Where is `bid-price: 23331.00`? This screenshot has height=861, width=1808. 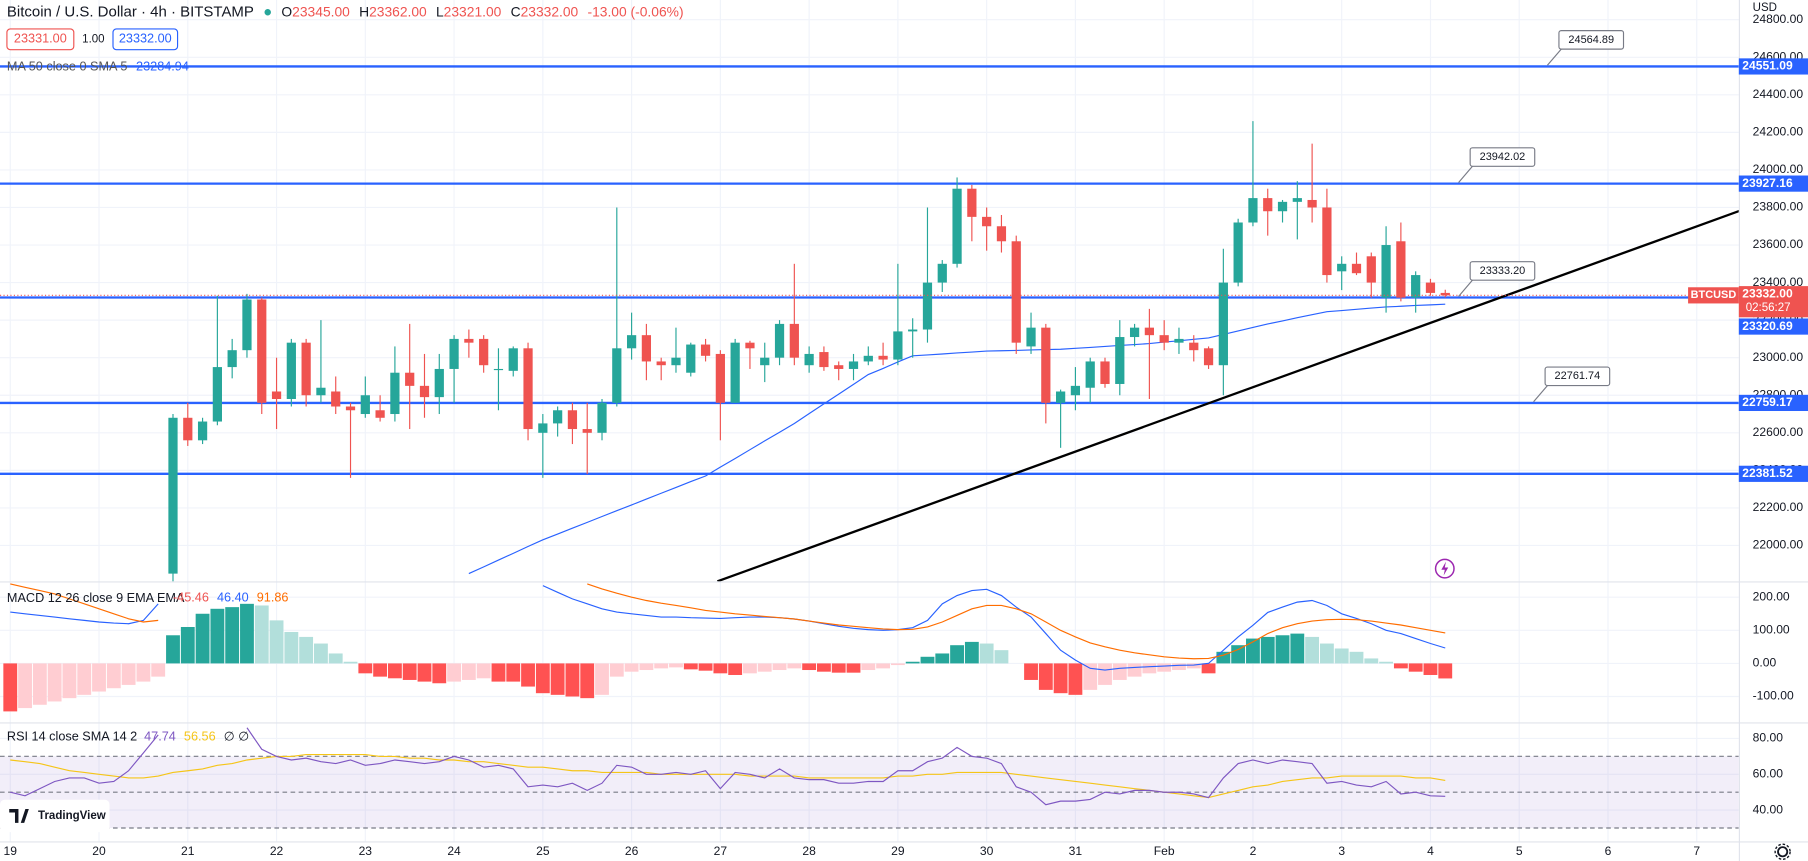
bid-price: 23331.00 is located at coordinates (40, 39).